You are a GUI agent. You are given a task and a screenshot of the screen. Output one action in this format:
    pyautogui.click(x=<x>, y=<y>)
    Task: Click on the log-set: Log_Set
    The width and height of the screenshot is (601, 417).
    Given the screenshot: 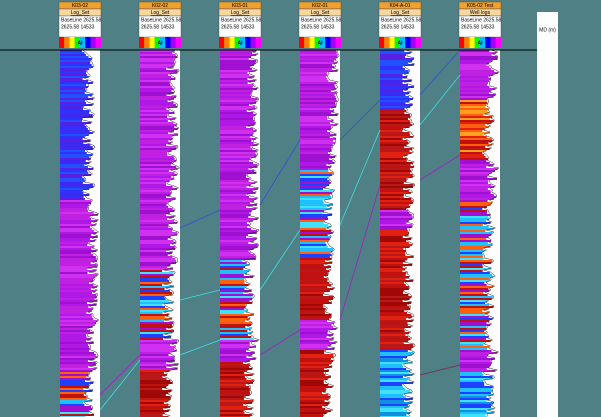 What is the action you would take?
    pyautogui.click(x=160, y=13)
    